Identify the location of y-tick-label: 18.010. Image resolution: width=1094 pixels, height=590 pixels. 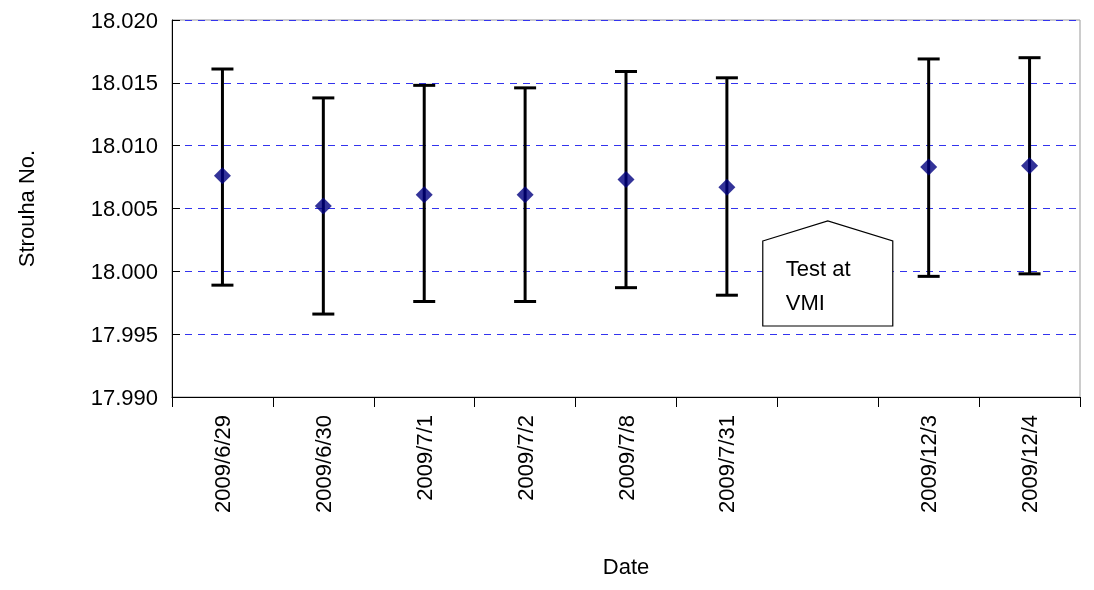
(124, 146).